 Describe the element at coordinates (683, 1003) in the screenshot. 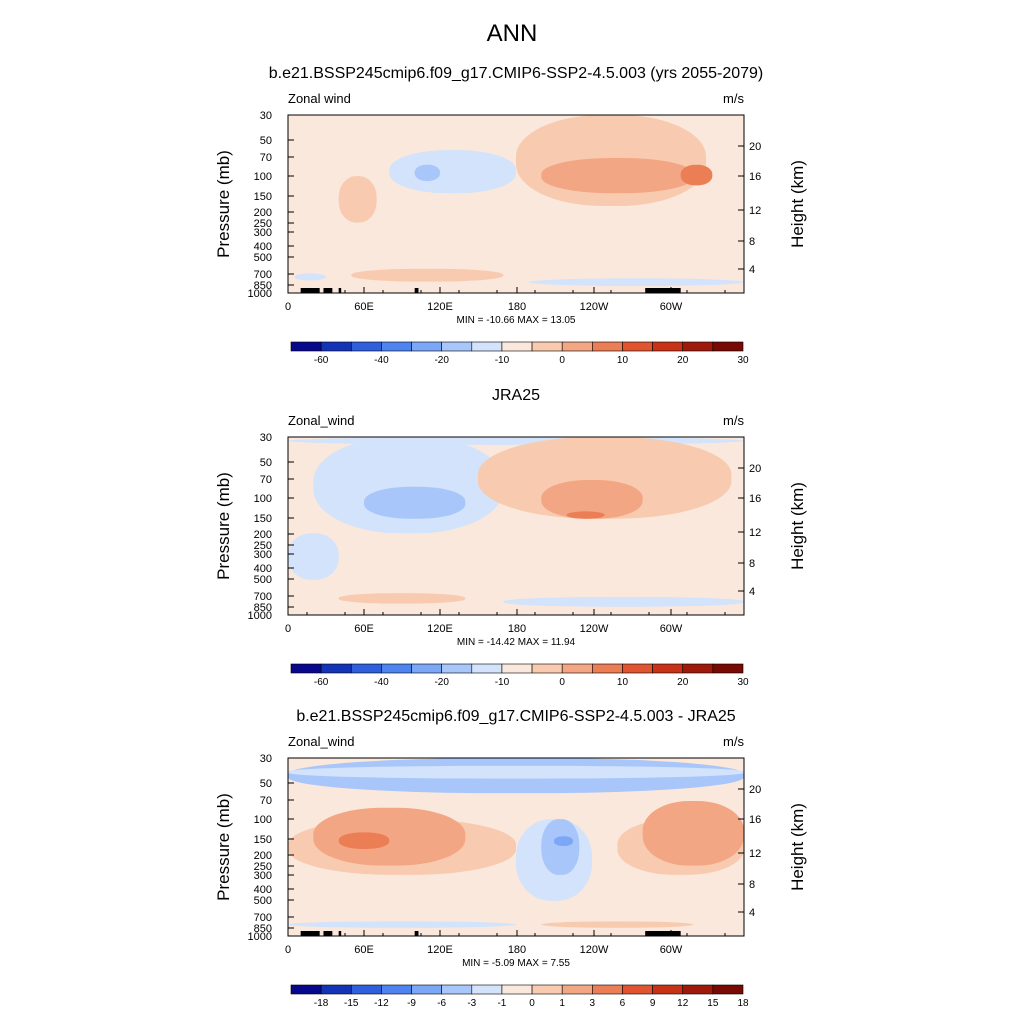

I see `colorbar-label: 12` at that location.